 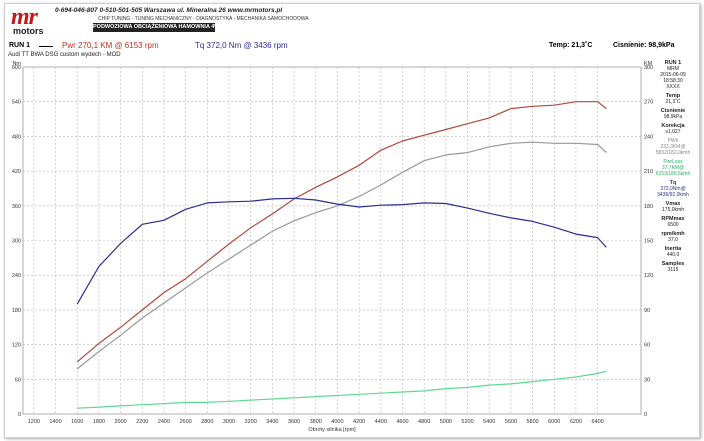 I want to click on sidebar-rpmmax-value: 6500, so click(x=673, y=225).